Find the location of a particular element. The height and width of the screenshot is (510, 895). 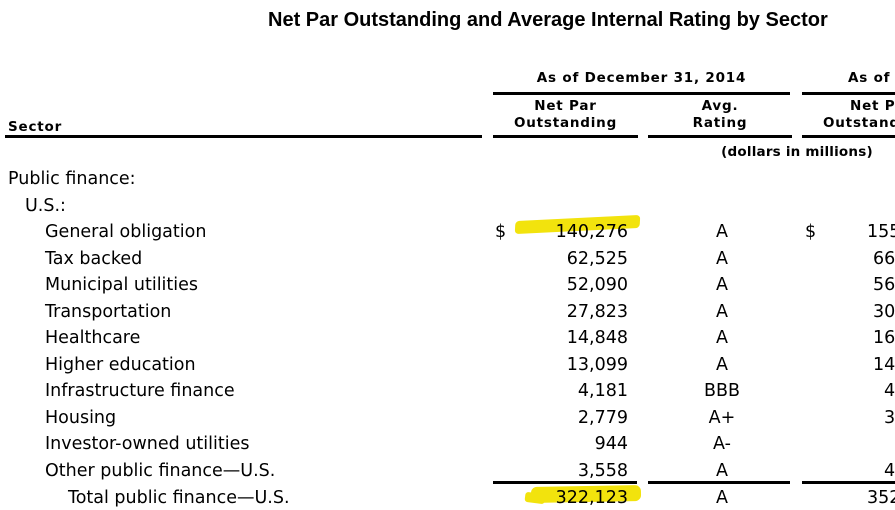

net-par-2013-value-truncated: 155 is located at coordinates (881, 232).